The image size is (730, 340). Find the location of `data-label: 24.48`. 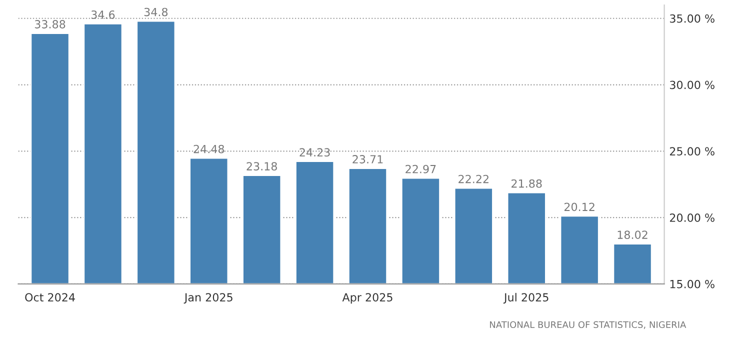

data-label: 24.48 is located at coordinates (209, 149).